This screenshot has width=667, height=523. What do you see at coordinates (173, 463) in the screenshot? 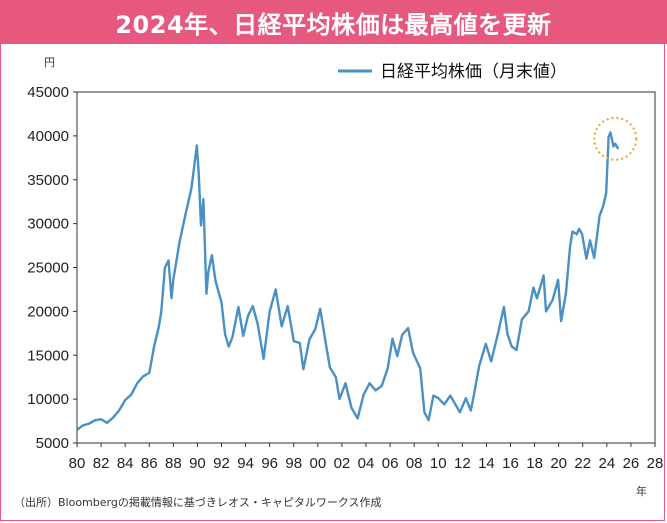
I see `x-tick-label: 88` at bounding box center [173, 463].